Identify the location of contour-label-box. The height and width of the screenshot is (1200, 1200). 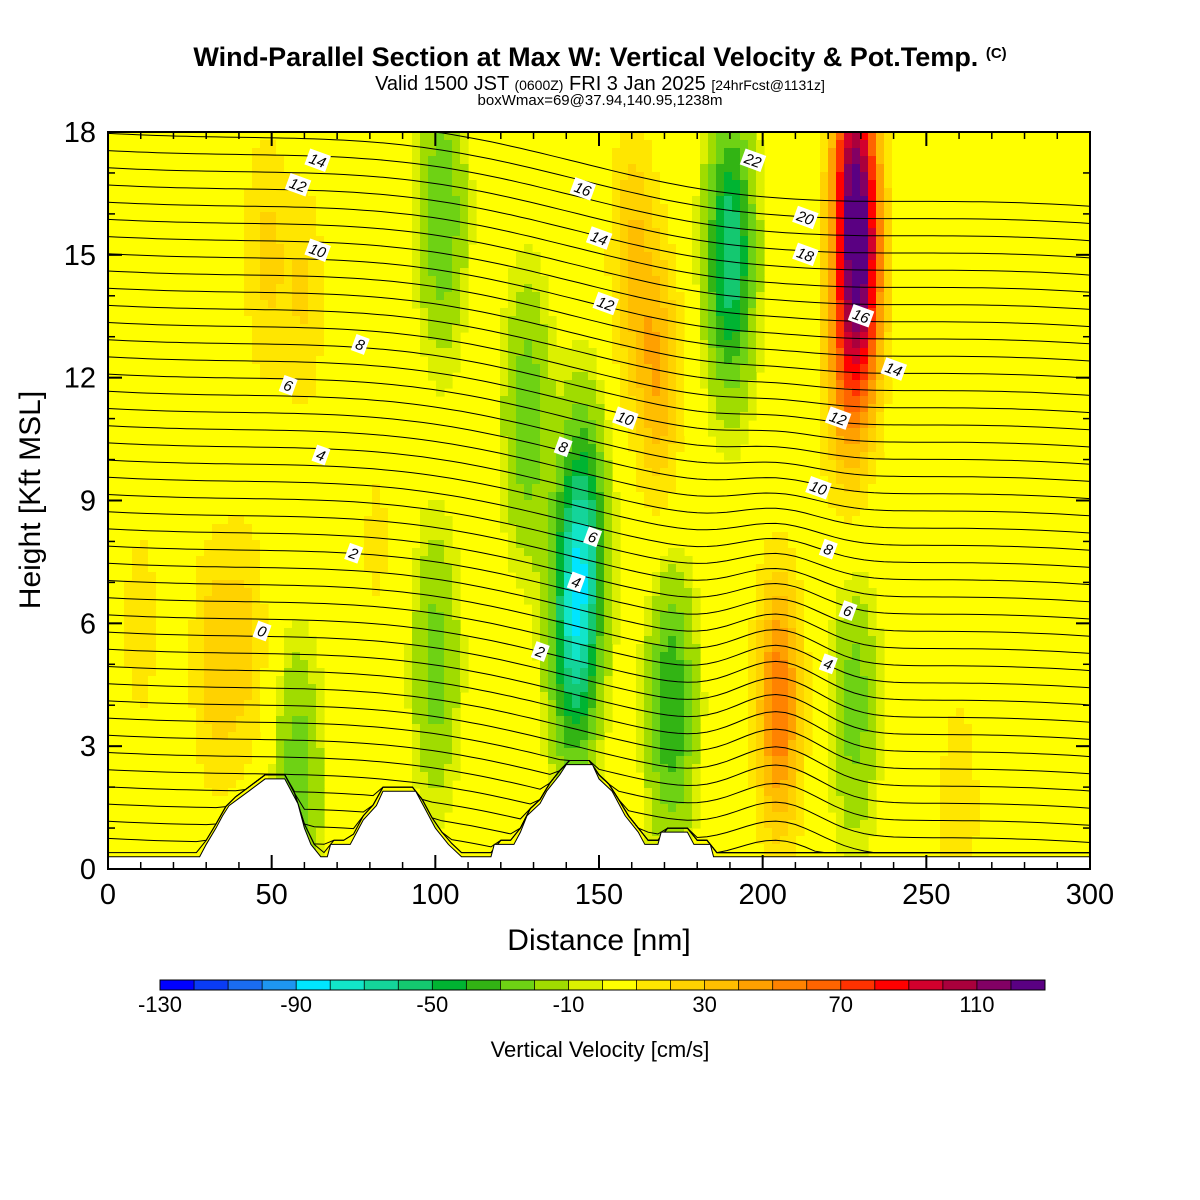
(828, 664).